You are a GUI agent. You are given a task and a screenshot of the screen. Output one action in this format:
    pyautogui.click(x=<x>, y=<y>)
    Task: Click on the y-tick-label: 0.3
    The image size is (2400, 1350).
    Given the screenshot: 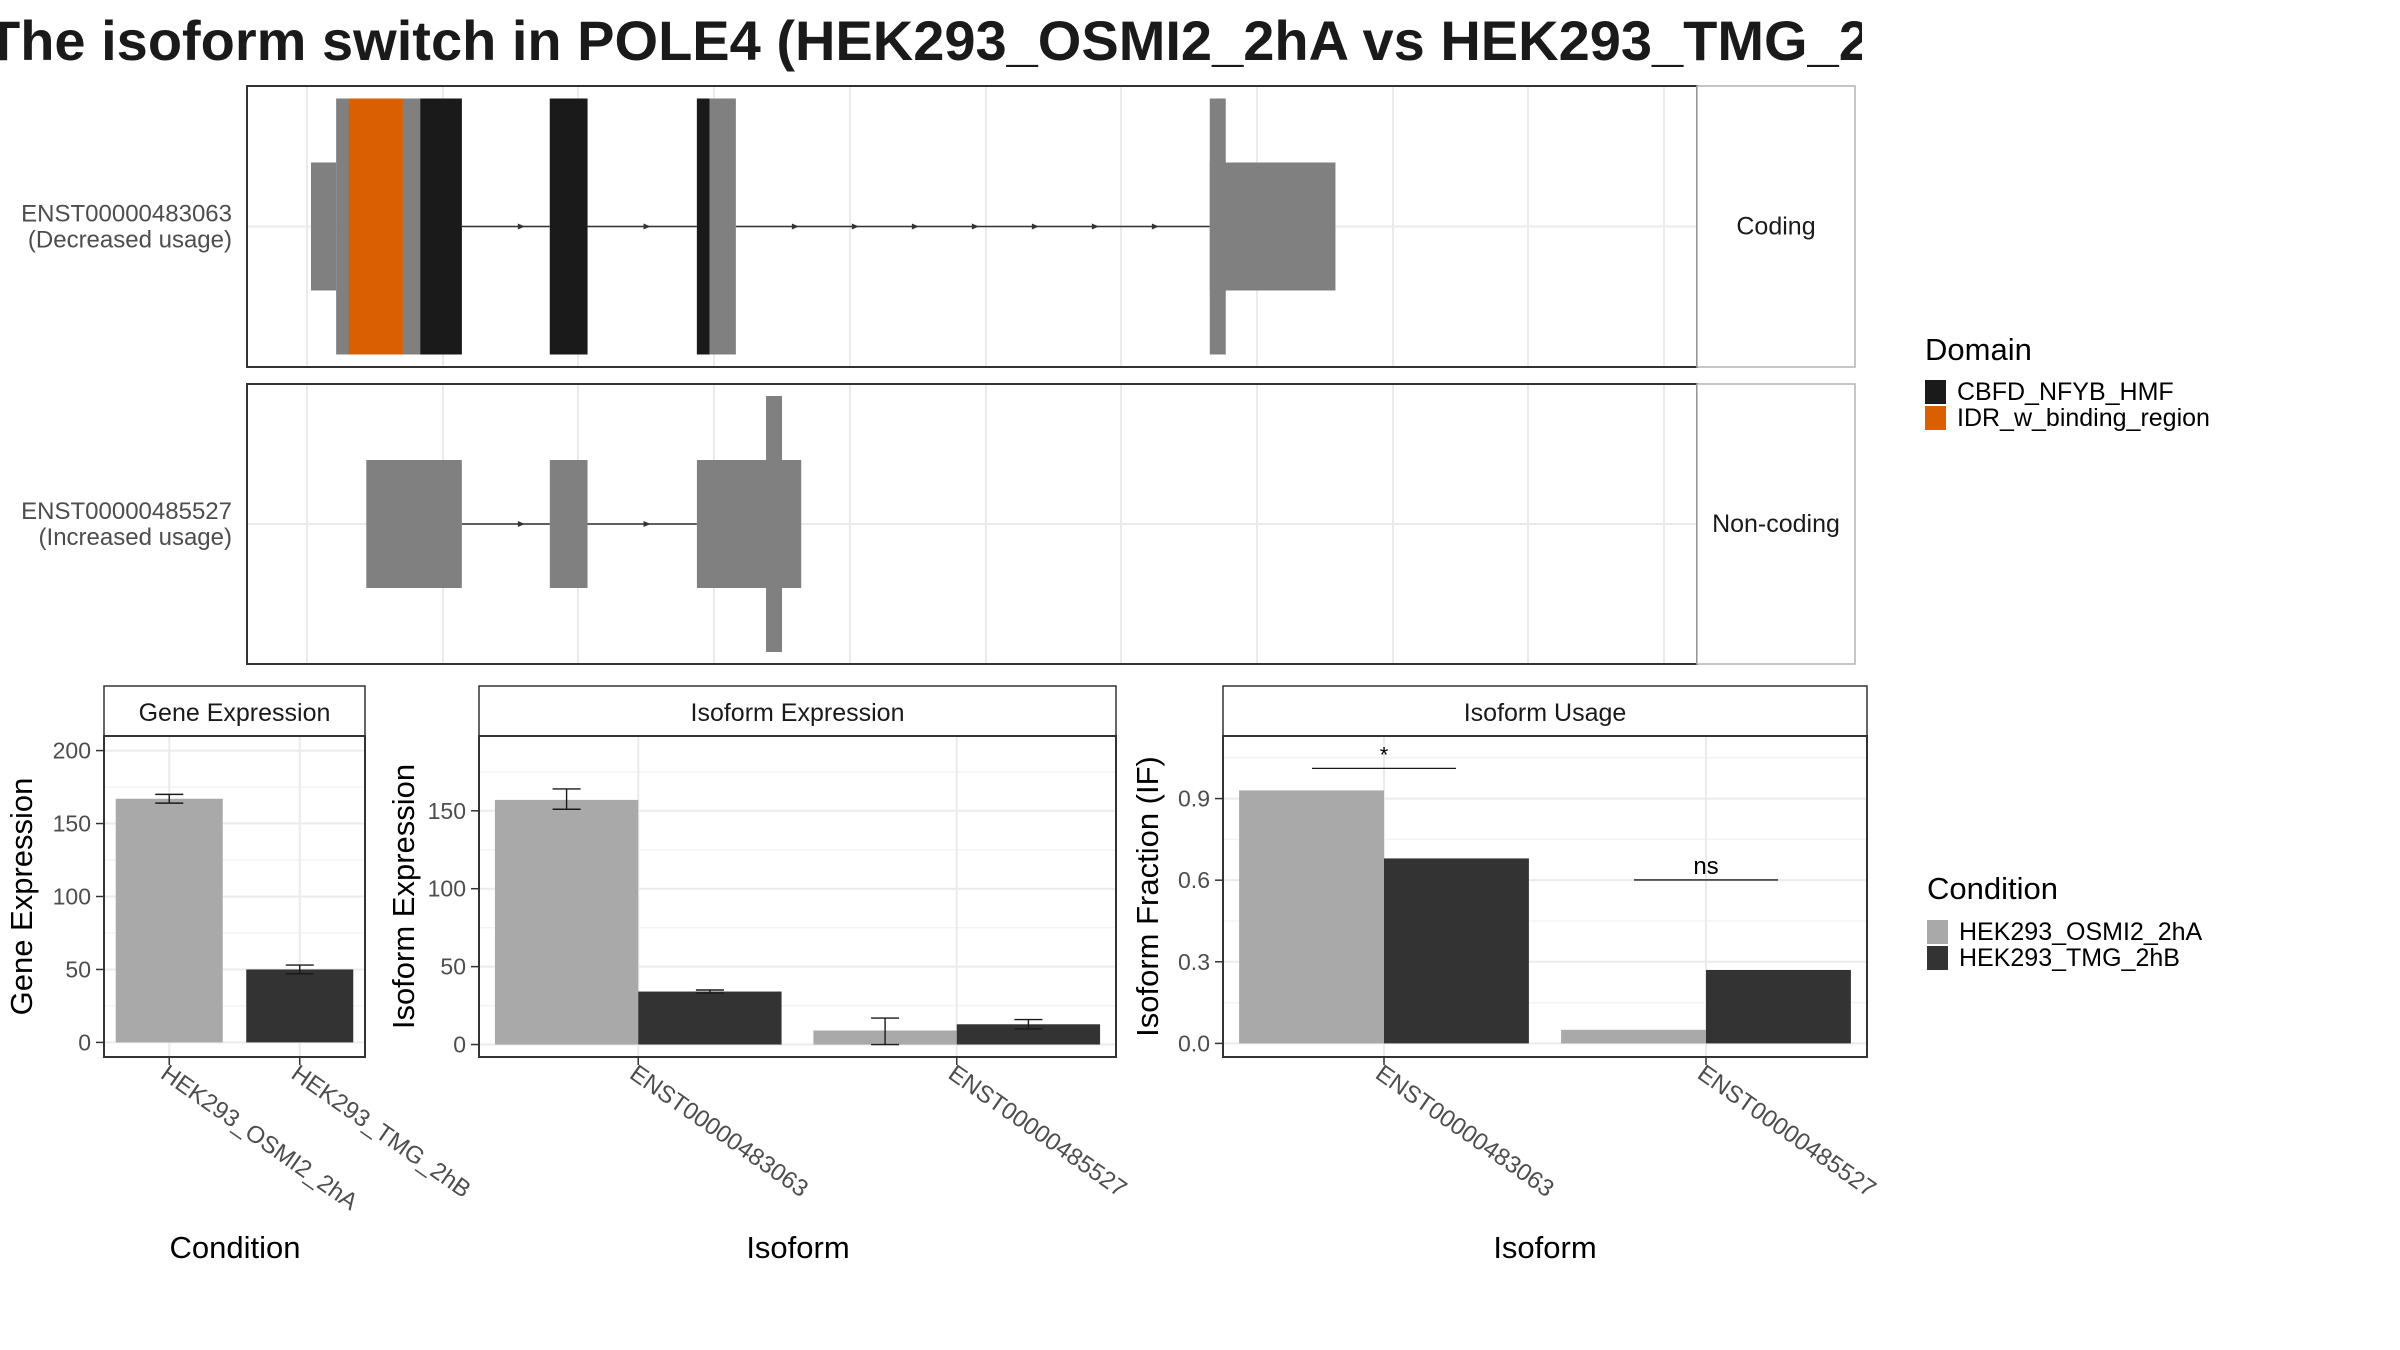 What is the action you would take?
    pyautogui.click(x=1194, y=962)
    